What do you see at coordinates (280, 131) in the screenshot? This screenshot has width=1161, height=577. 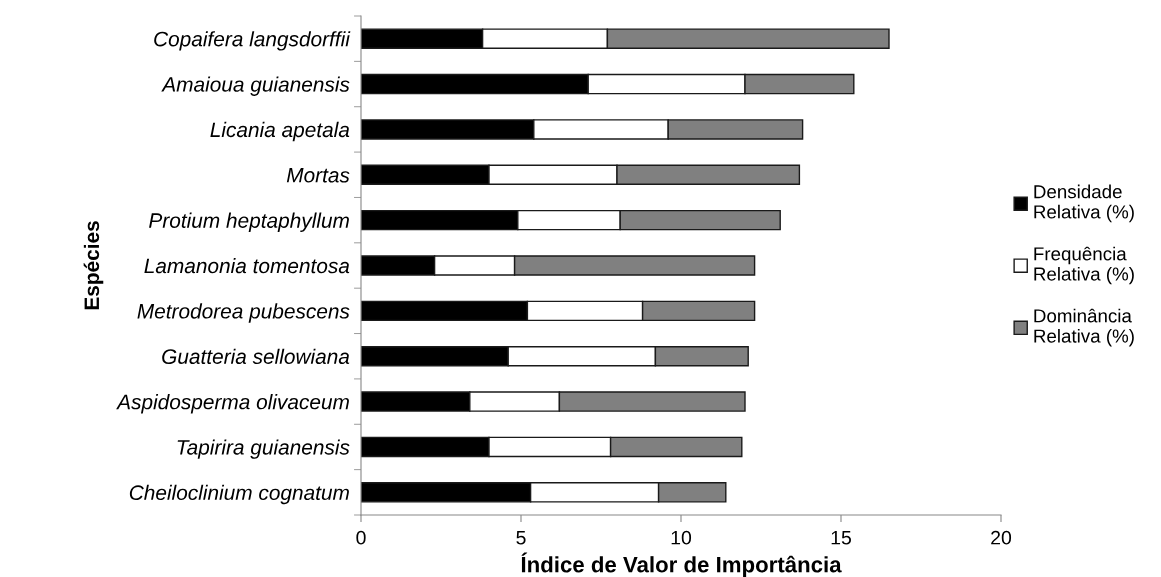 I see `y-tick-label: Licania apetala` at bounding box center [280, 131].